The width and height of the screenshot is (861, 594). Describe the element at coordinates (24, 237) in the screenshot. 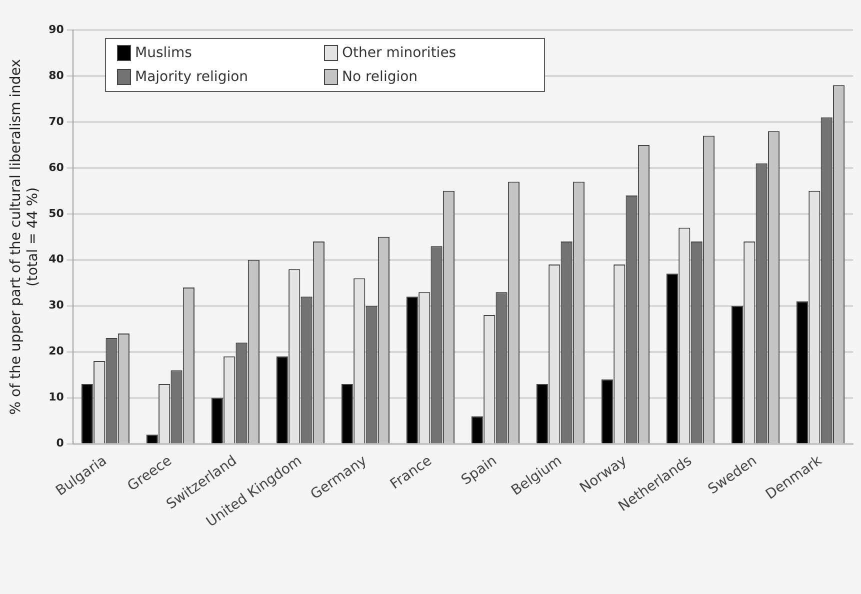

I see `y-axis-title: % of the upper part of the cultural liberalism index (total = 44 %)` at that location.